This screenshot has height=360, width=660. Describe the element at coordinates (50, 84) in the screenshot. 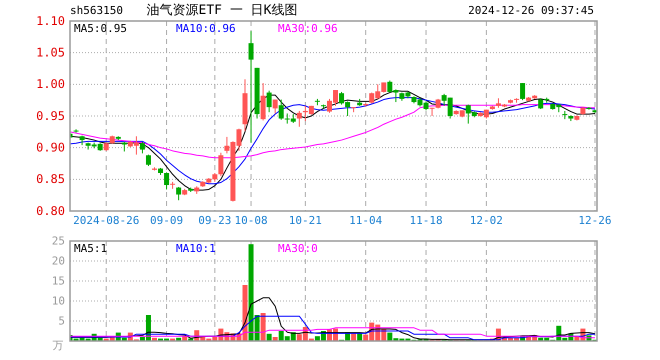

I see `y-tick-label: 1.00` at that location.